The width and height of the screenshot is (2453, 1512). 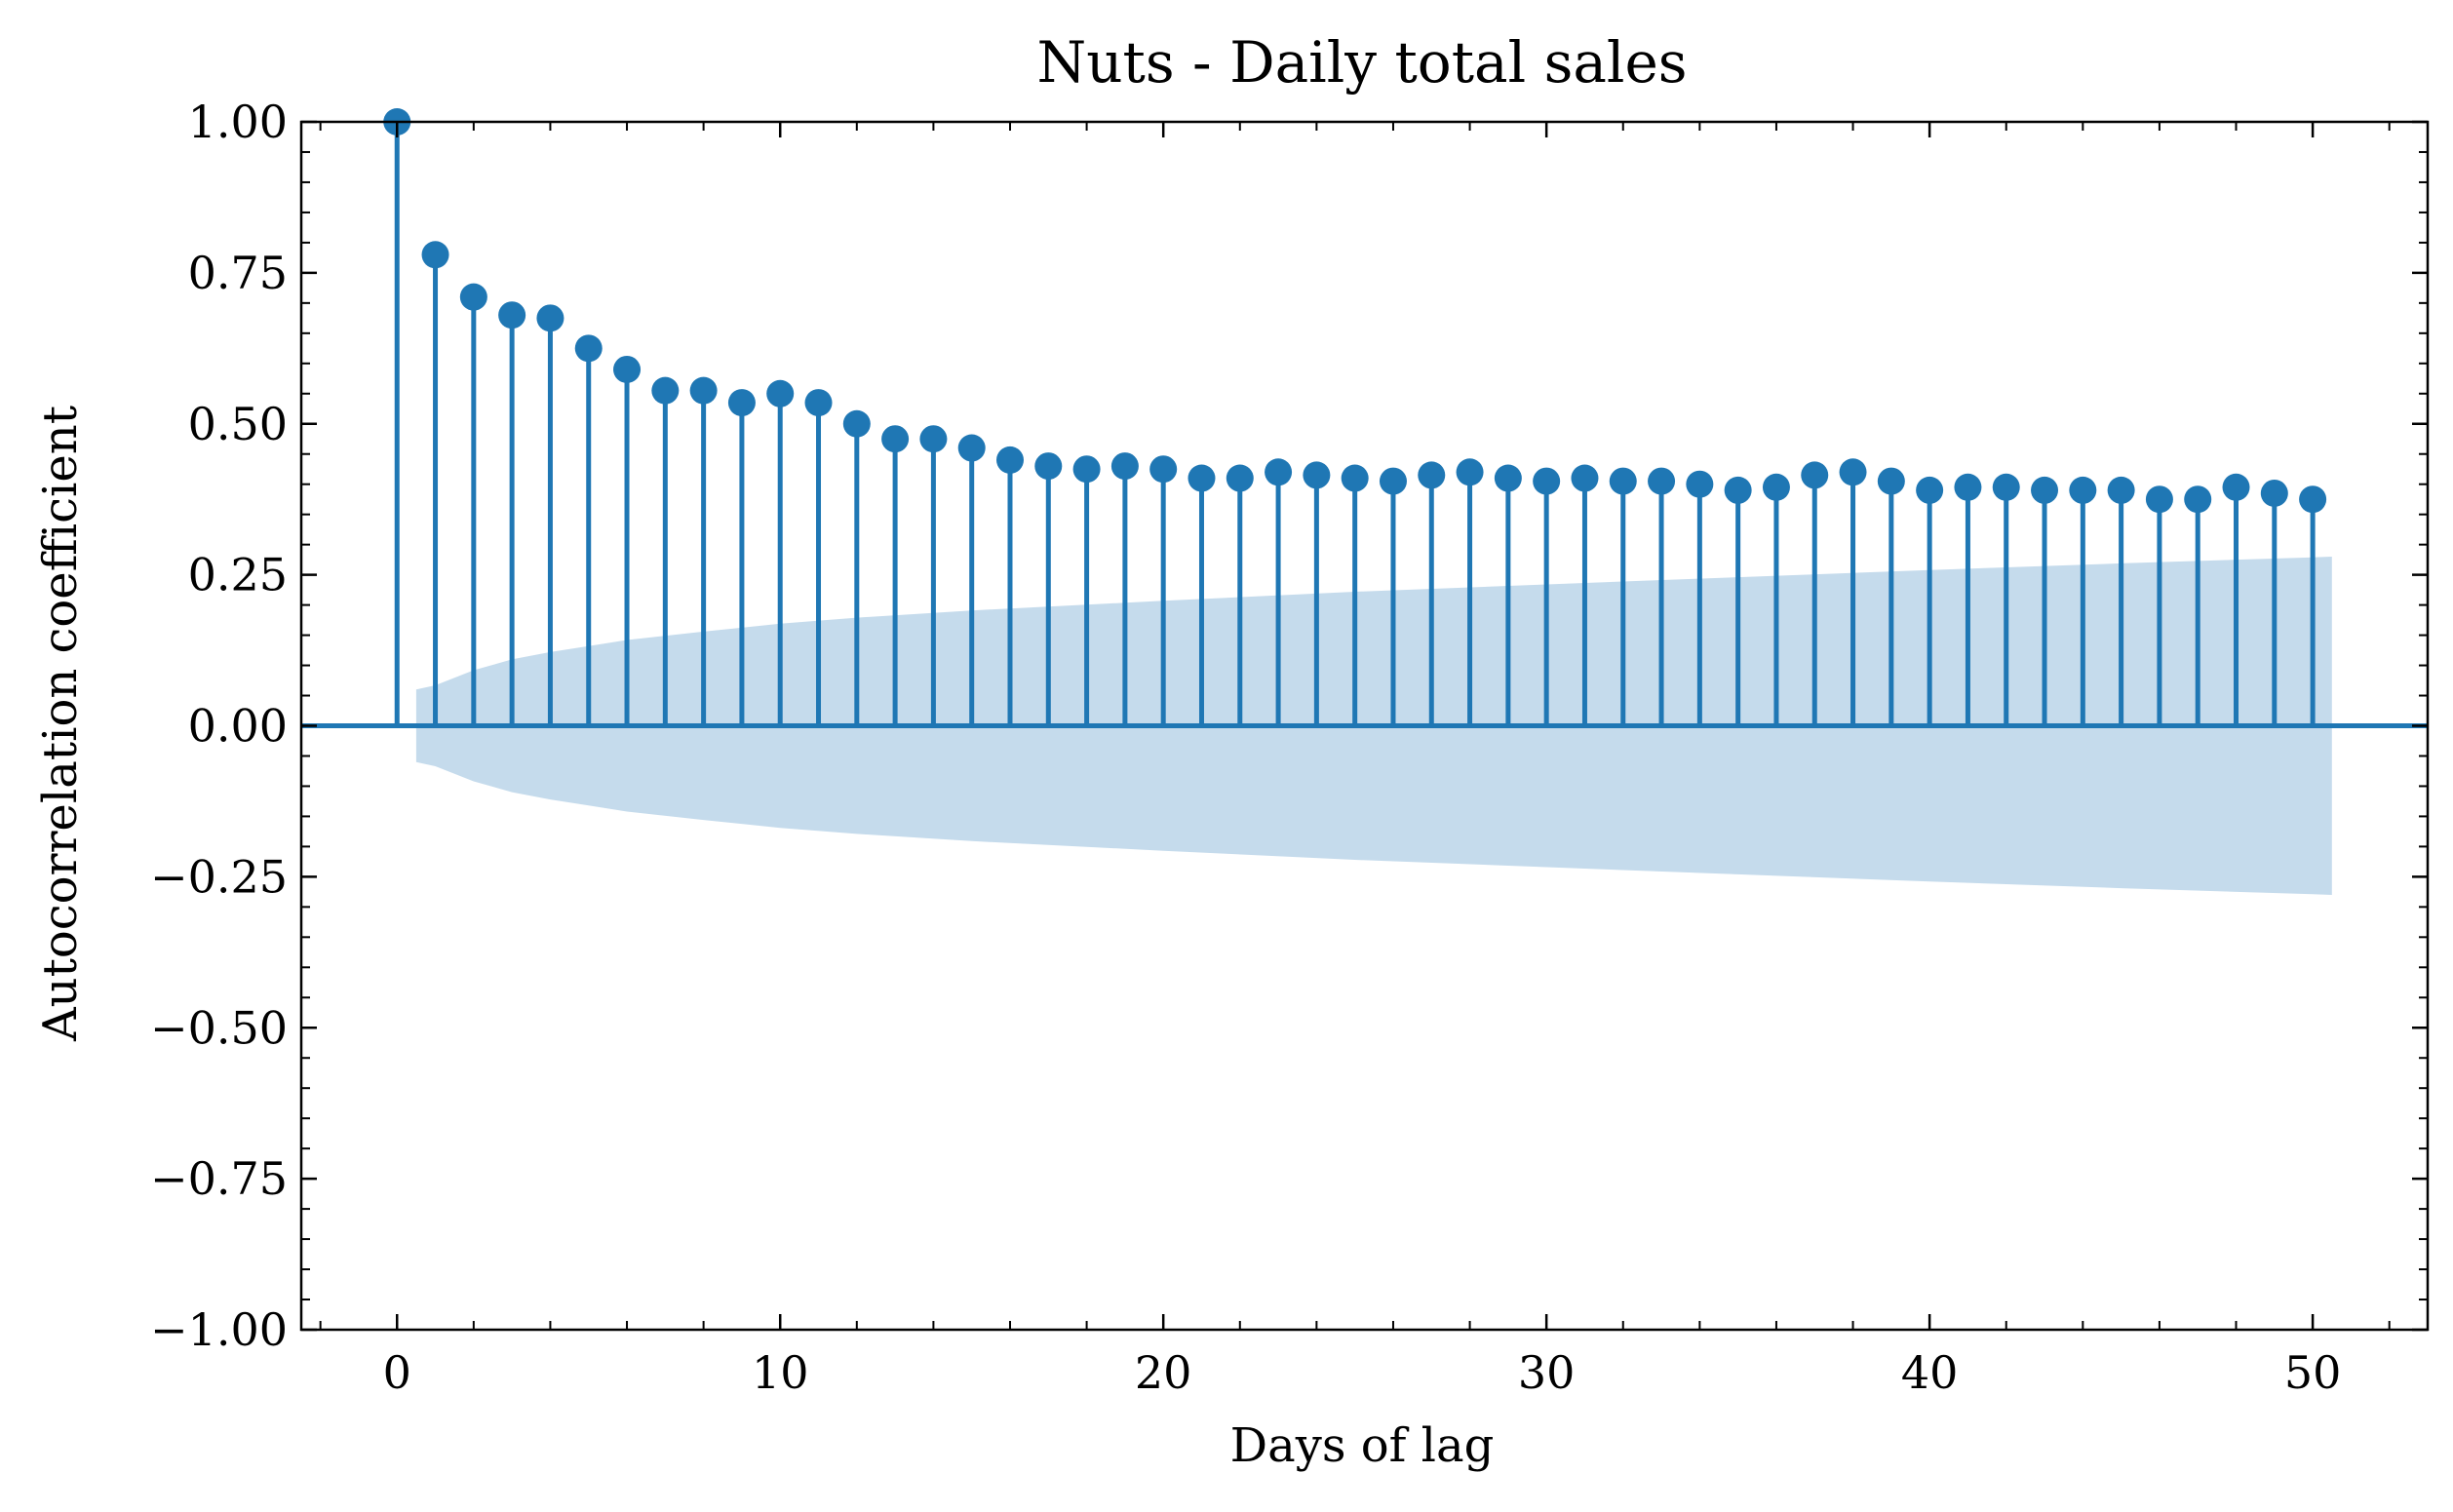 I want to click on x-tick-label: 10, so click(x=780, y=1372).